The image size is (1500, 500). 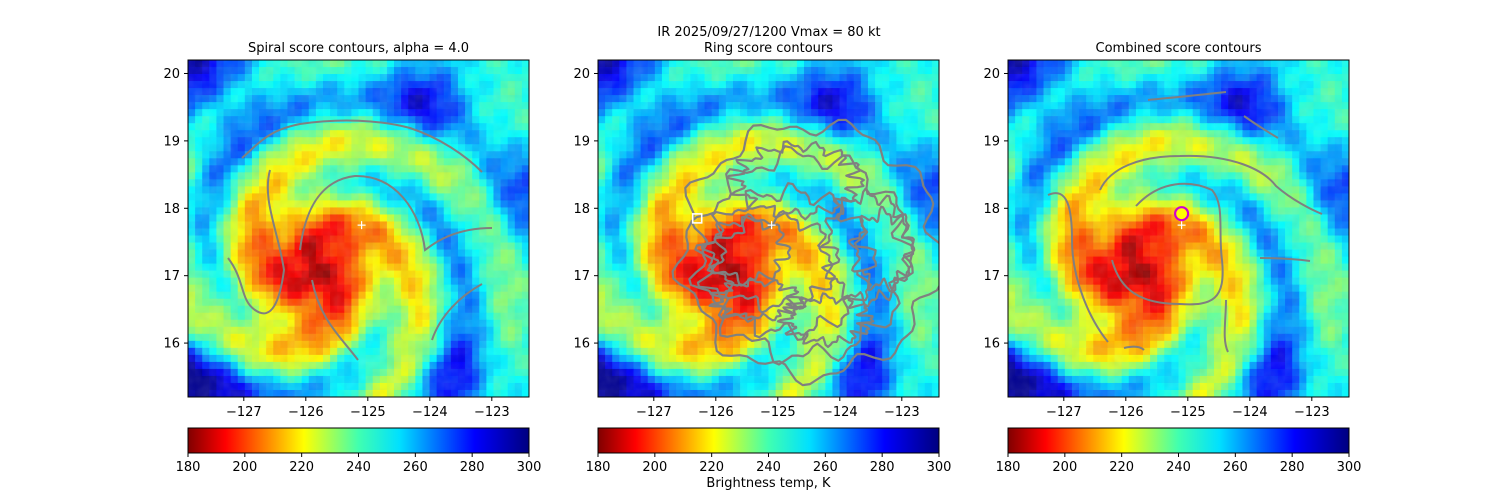 I want to click on figure-suptitle: IR 2025/09/27/1200 Vmax = 80 kt, so click(x=768, y=32).